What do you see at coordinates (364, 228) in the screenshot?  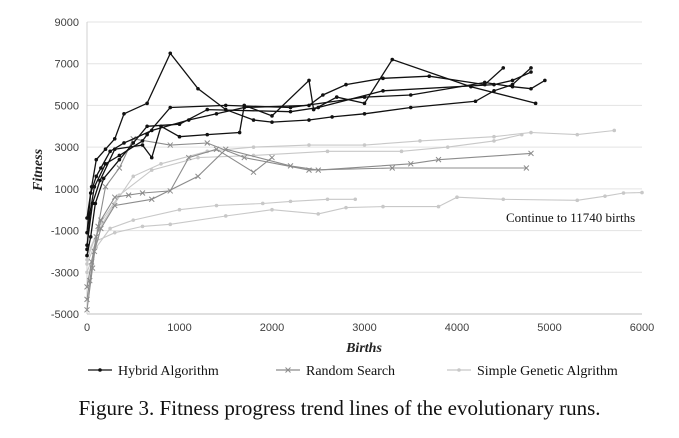 I see `simple-genetic-algrithm-run-line` at bounding box center [364, 228].